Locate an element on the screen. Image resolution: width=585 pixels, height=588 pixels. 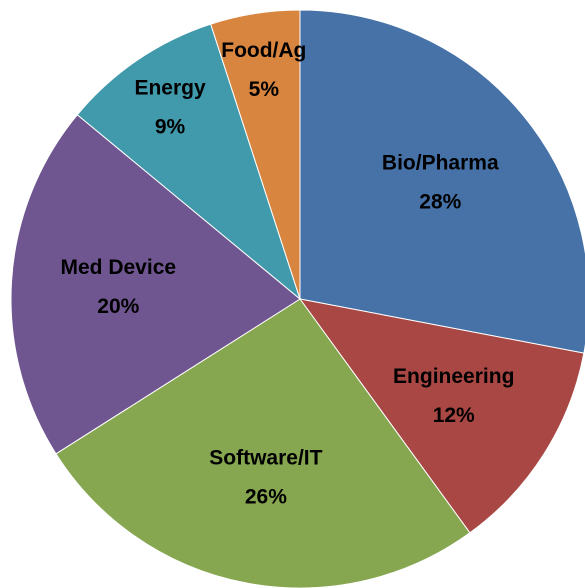
slice-label: Engineering is located at coordinates (453, 376).